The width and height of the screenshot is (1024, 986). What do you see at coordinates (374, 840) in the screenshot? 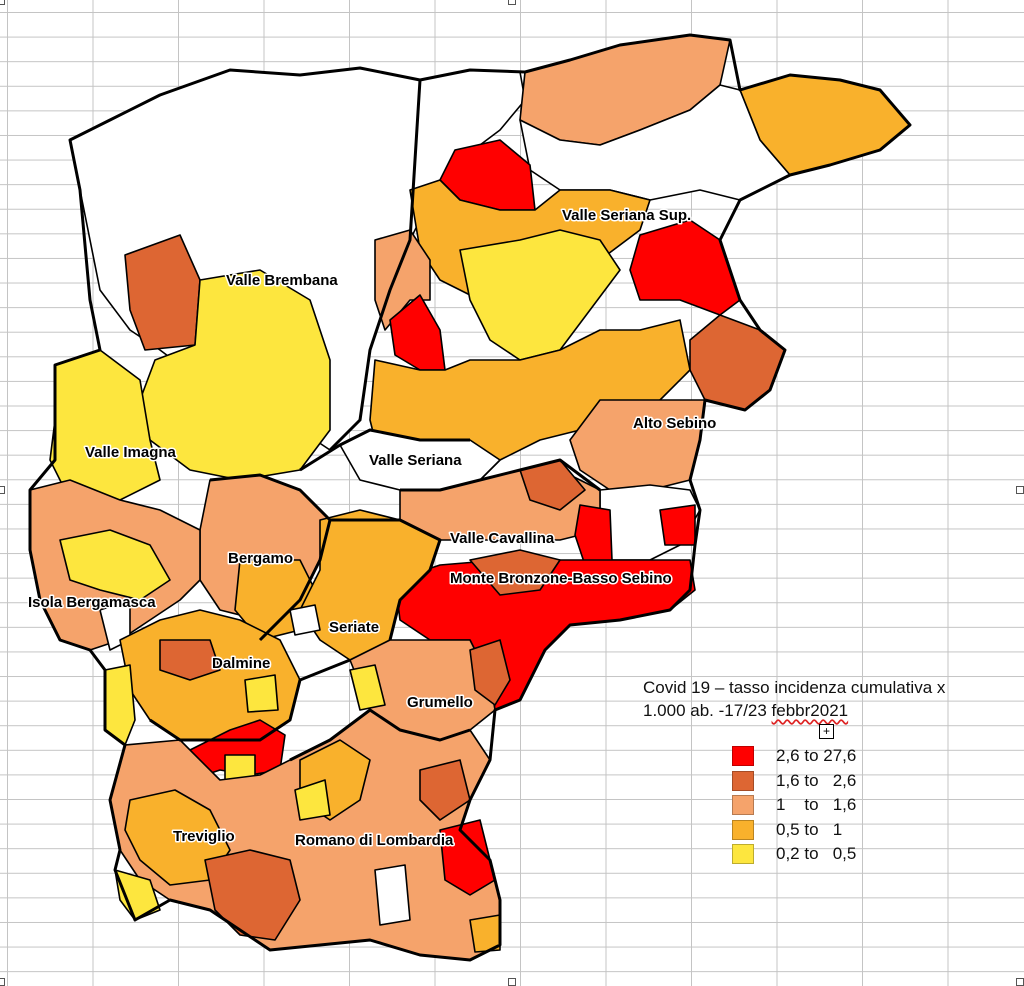
I see `label-romano: Romano di Lombardia` at bounding box center [374, 840].